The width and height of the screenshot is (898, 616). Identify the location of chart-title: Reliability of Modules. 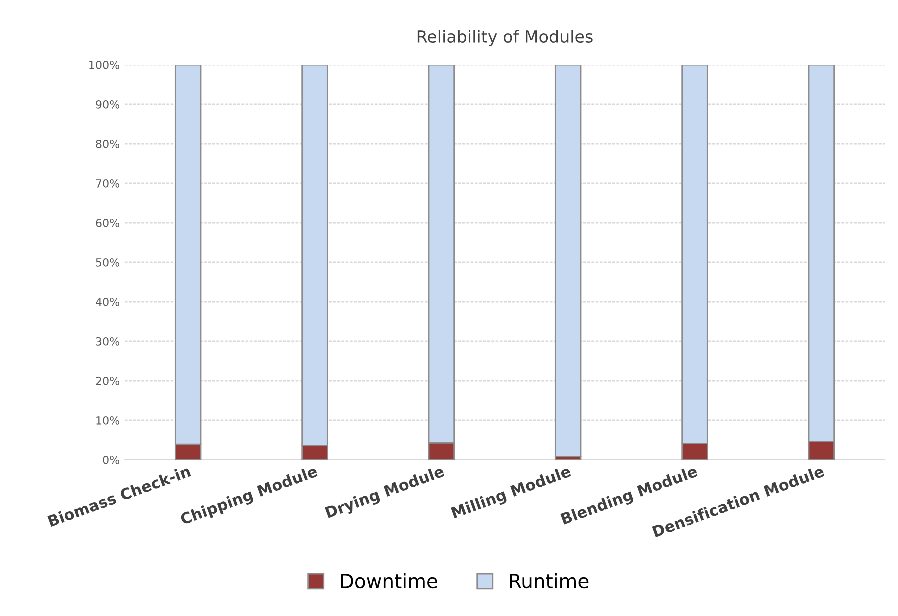
(505, 38).